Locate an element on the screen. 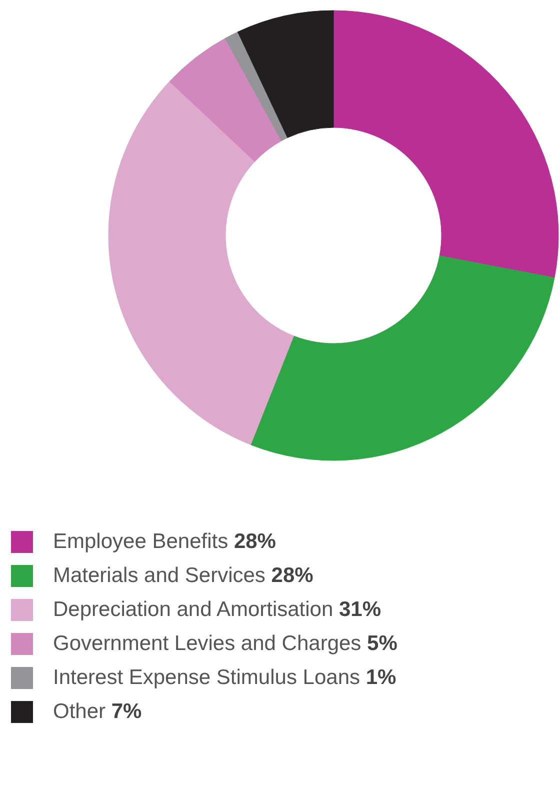  legend-label: Depreciation and Amortisation is located at coordinates (193, 609).